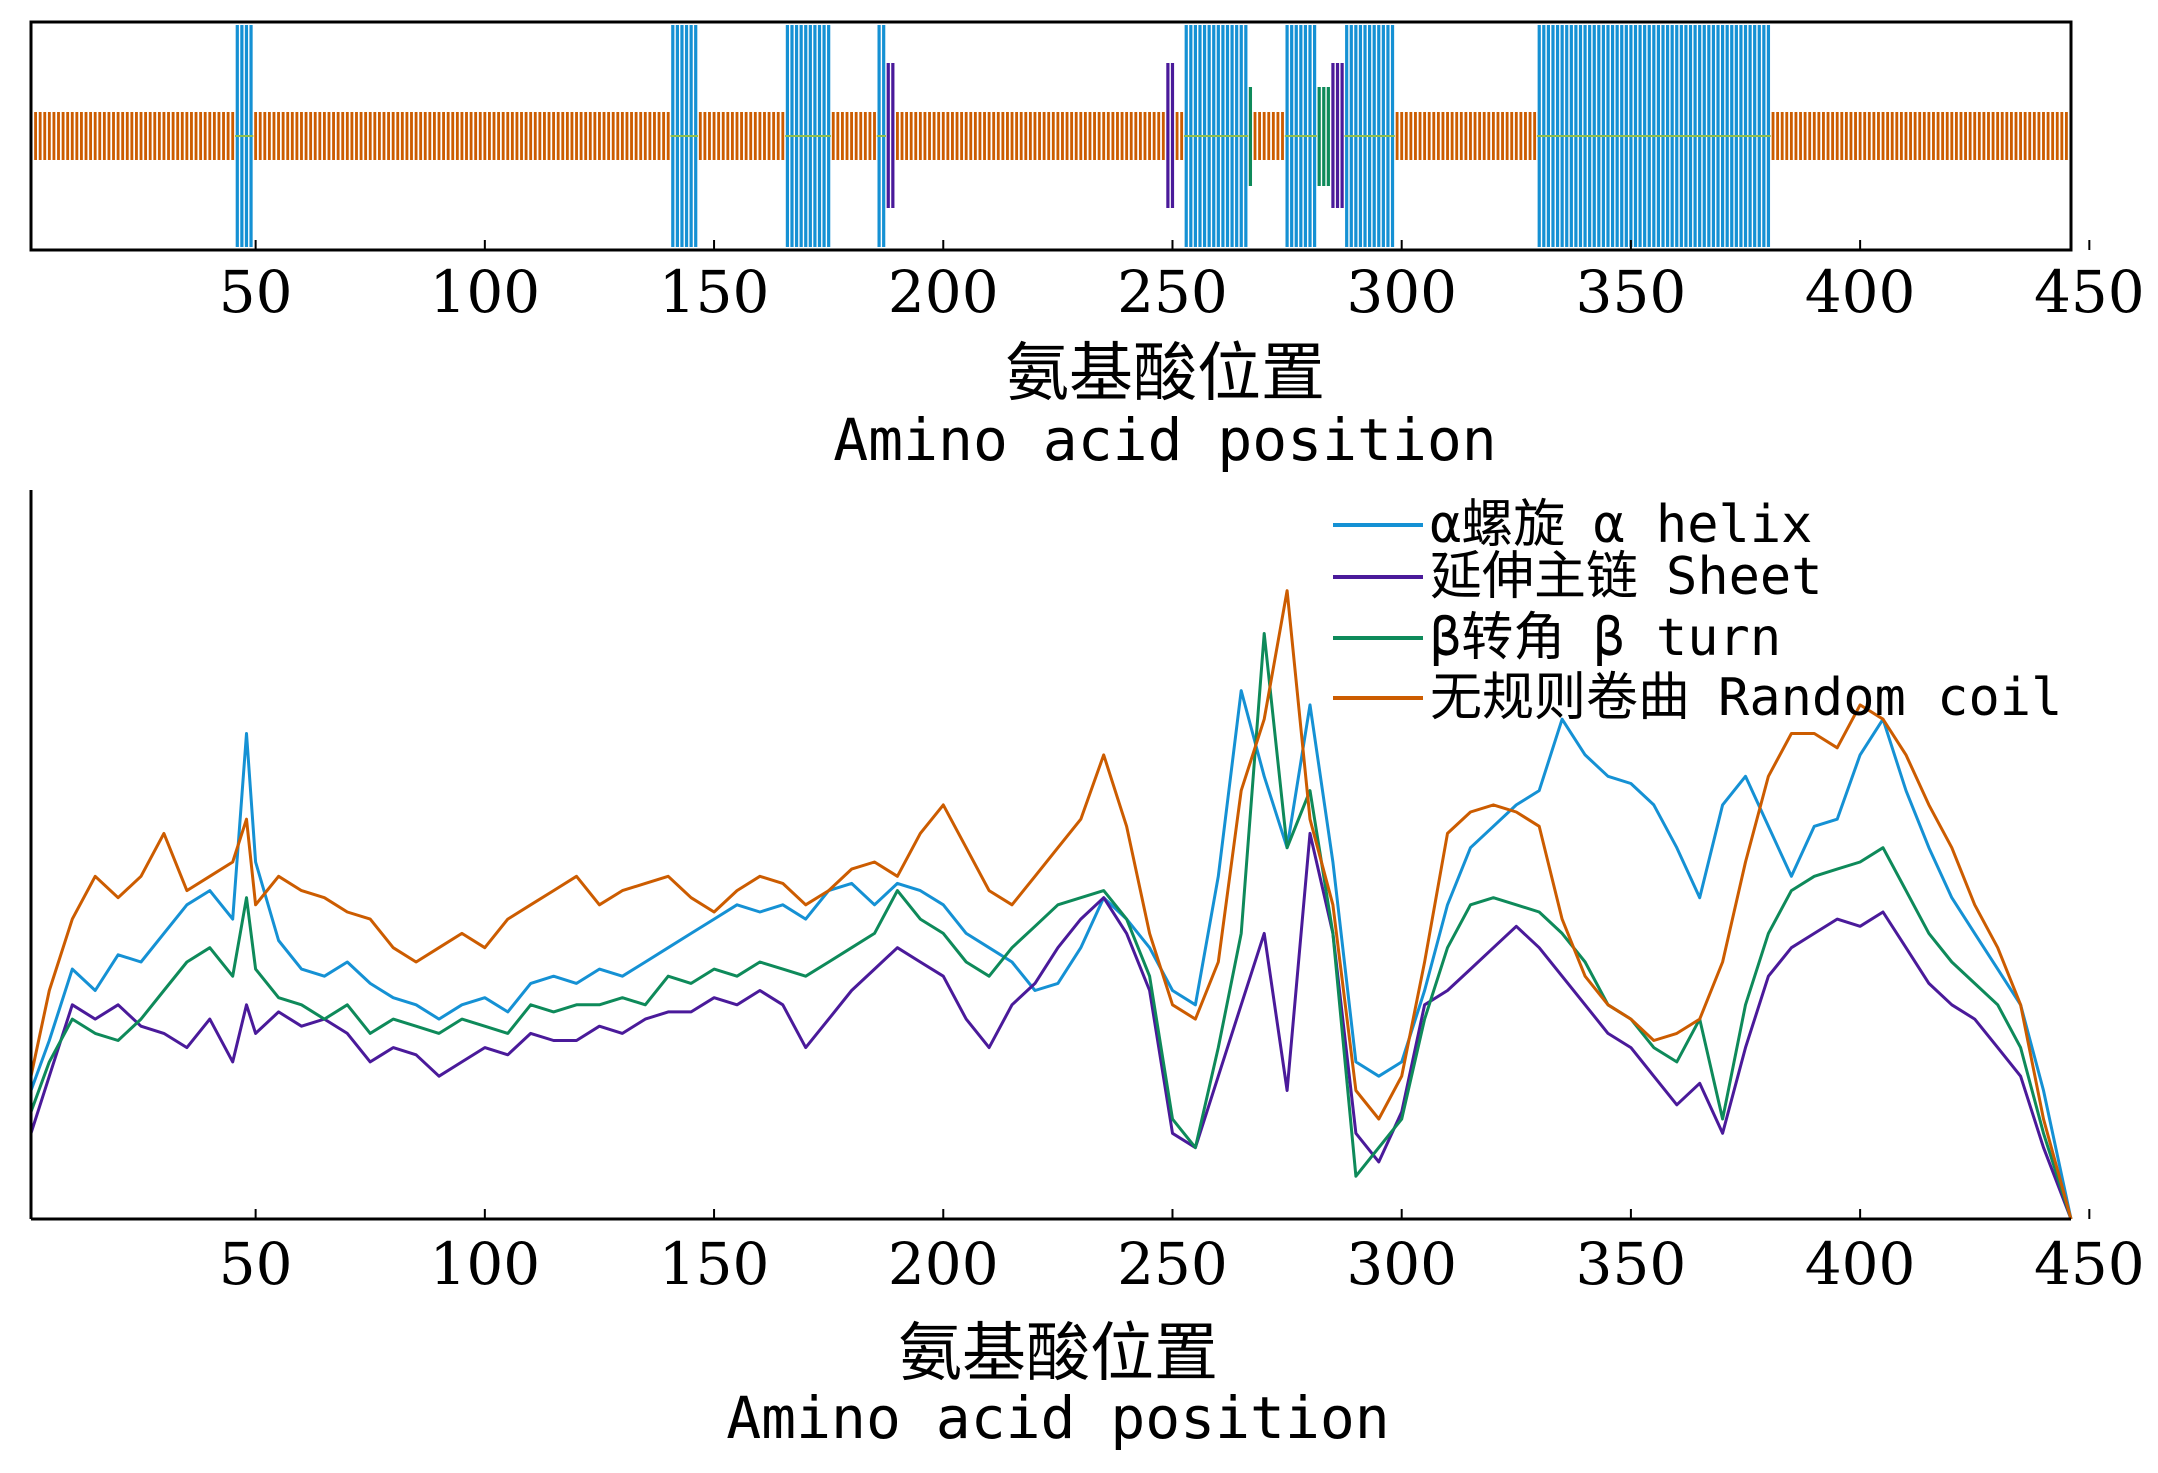 This screenshot has height=1473, width=2158. Describe the element at coordinates (1744, 577) in the screenshot. I see `legend-label-sheet-en: Sheet` at that location.